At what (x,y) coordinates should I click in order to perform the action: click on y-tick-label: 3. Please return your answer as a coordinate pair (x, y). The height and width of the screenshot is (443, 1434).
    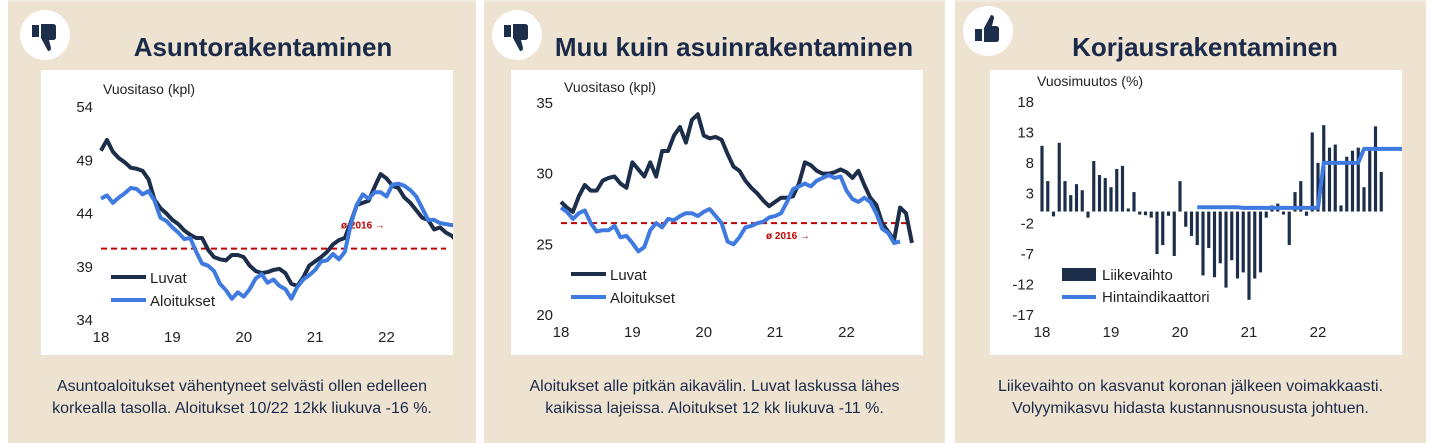
    Looking at the image, I should click on (1030, 193).